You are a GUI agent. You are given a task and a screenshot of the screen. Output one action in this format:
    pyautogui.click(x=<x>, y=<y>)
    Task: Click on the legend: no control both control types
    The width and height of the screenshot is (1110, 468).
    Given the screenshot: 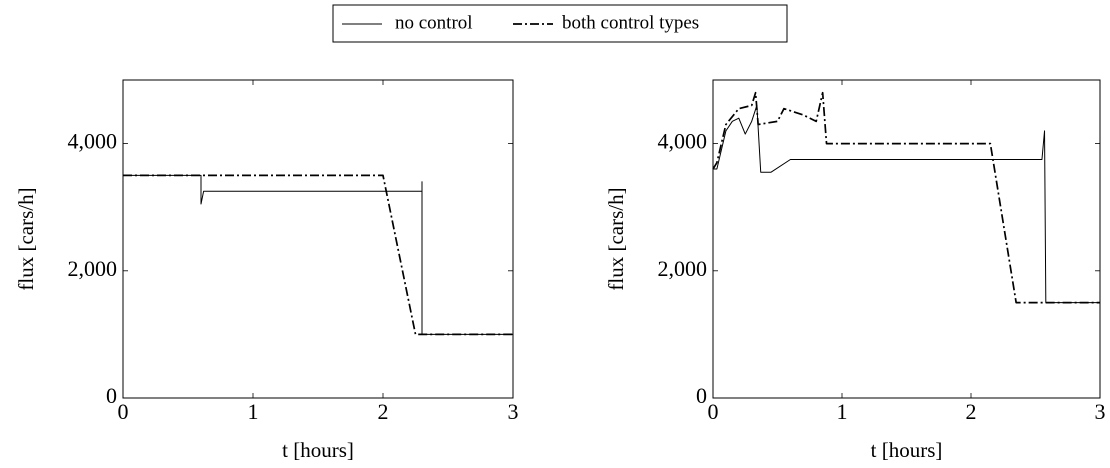 What is the action you would take?
    pyautogui.click(x=560, y=23)
    